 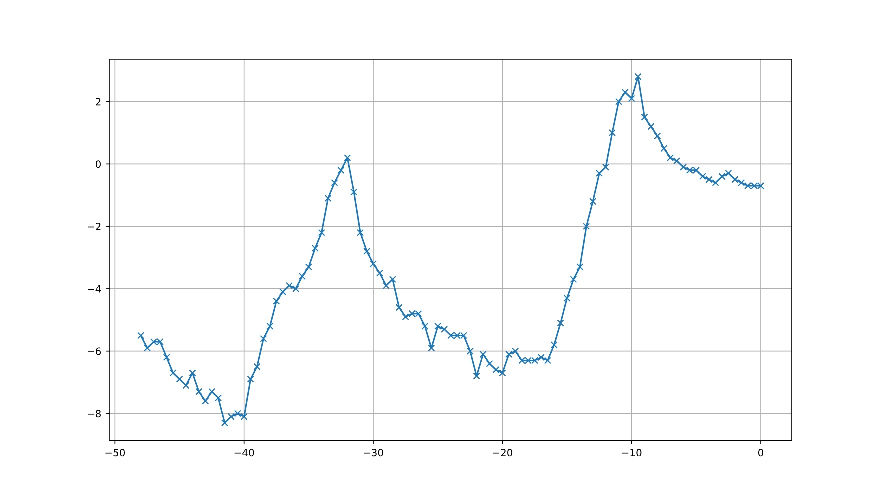 What do you see at coordinates (116, 453) in the screenshot?
I see `x-tick-label: −50` at bounding box center [116, 453].